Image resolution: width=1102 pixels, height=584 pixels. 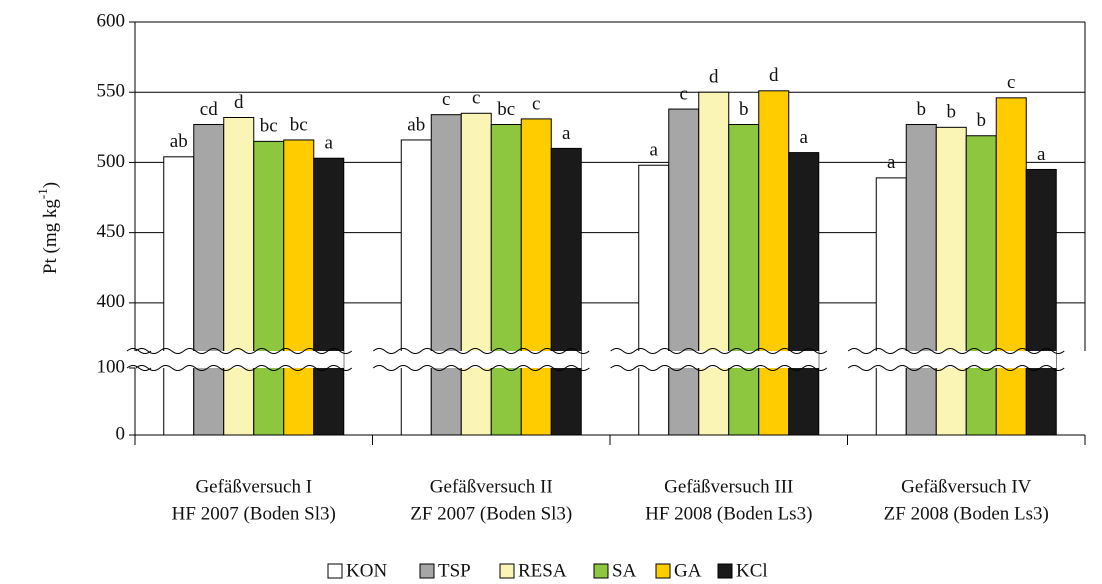 What do you see at coordinates (254, 513) in the screenshot?
I see `x-tick-label: HF 2007 (Boden Sl3)` at bounding box center [254, 513].